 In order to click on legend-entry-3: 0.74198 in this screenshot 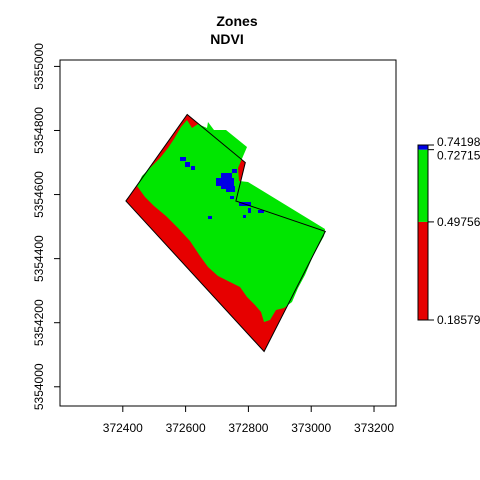, I will do `click(454, 142)`.